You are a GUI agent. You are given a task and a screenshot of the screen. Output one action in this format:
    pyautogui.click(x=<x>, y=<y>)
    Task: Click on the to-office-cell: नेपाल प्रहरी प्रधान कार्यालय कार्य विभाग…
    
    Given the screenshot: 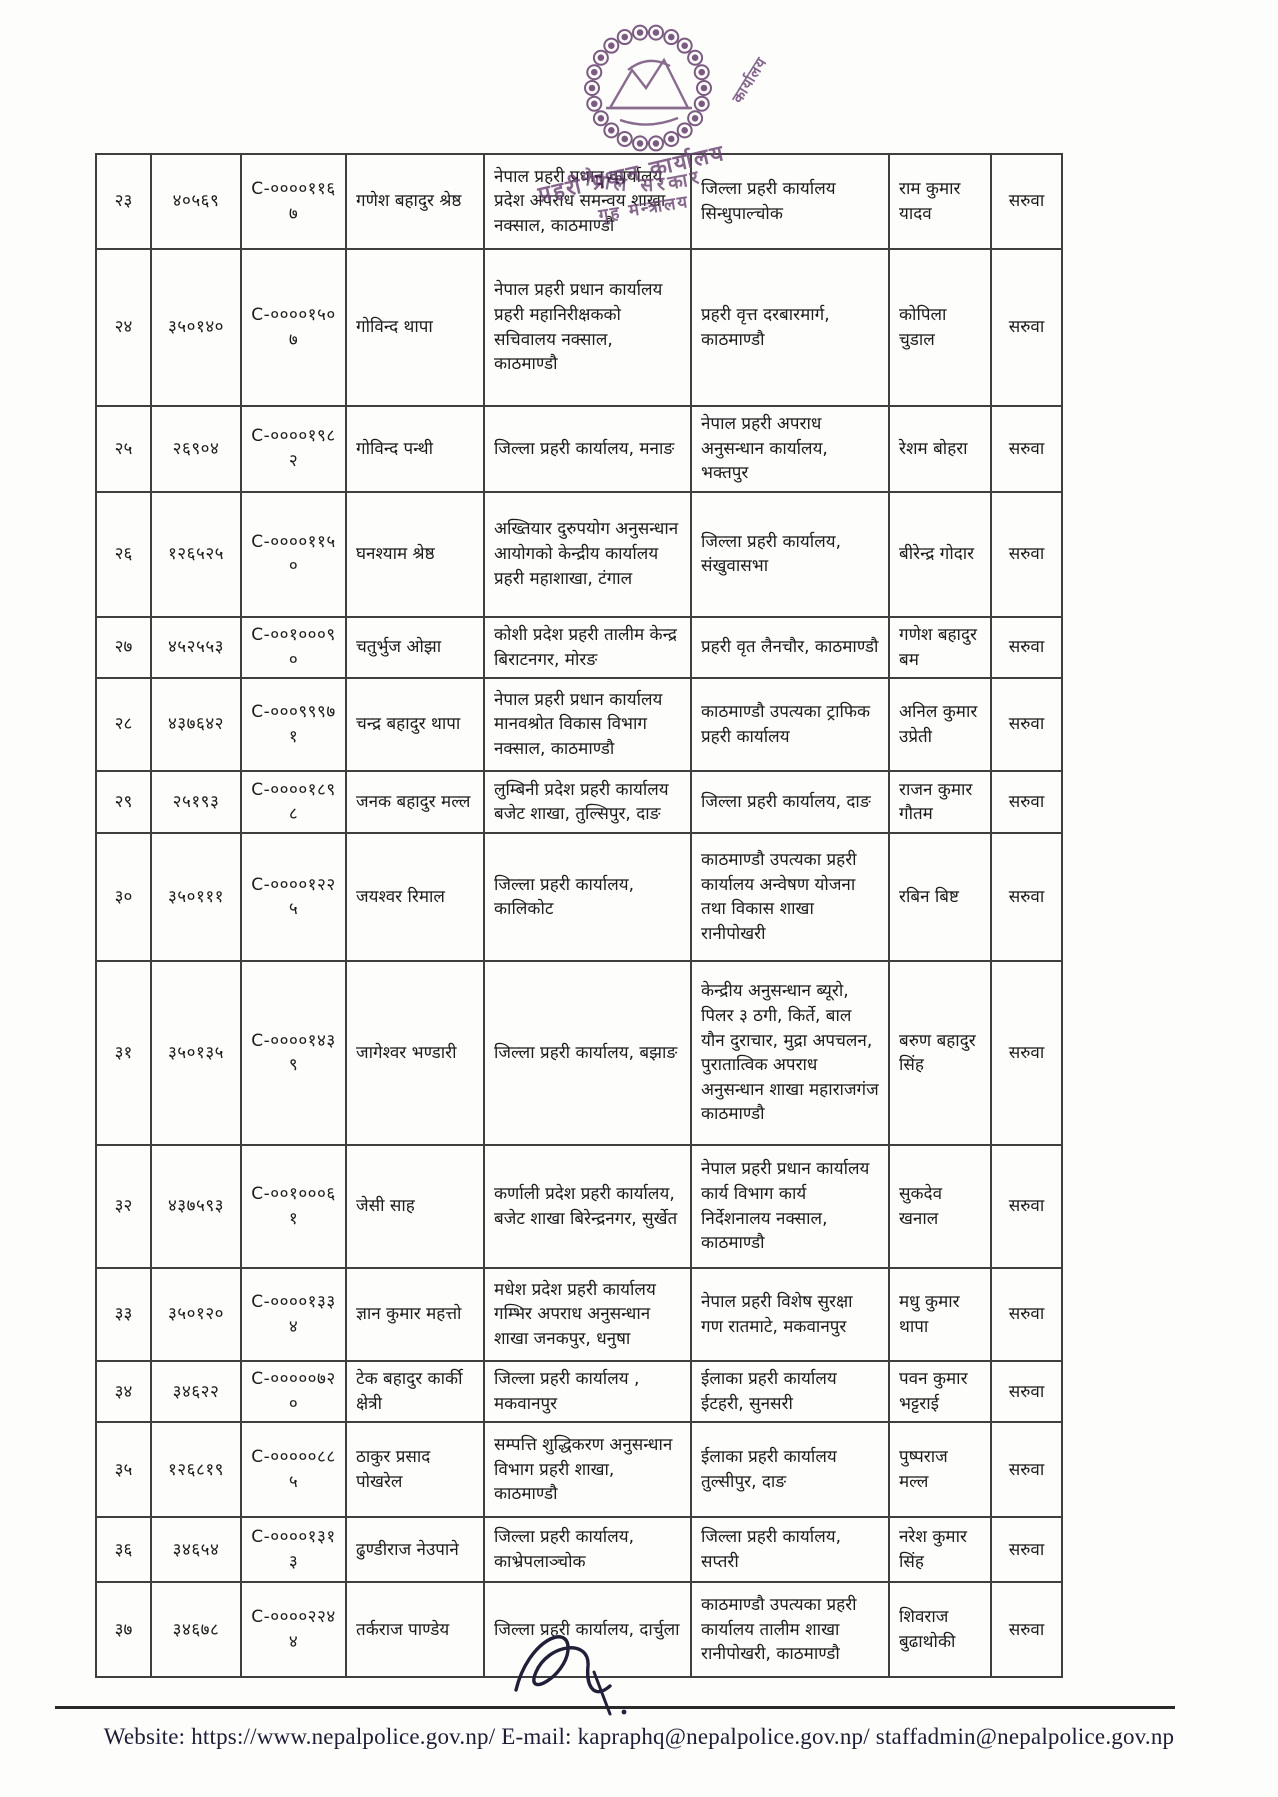 What is the action you would take?
    pyautogui.click(x=790, y=1207)
    